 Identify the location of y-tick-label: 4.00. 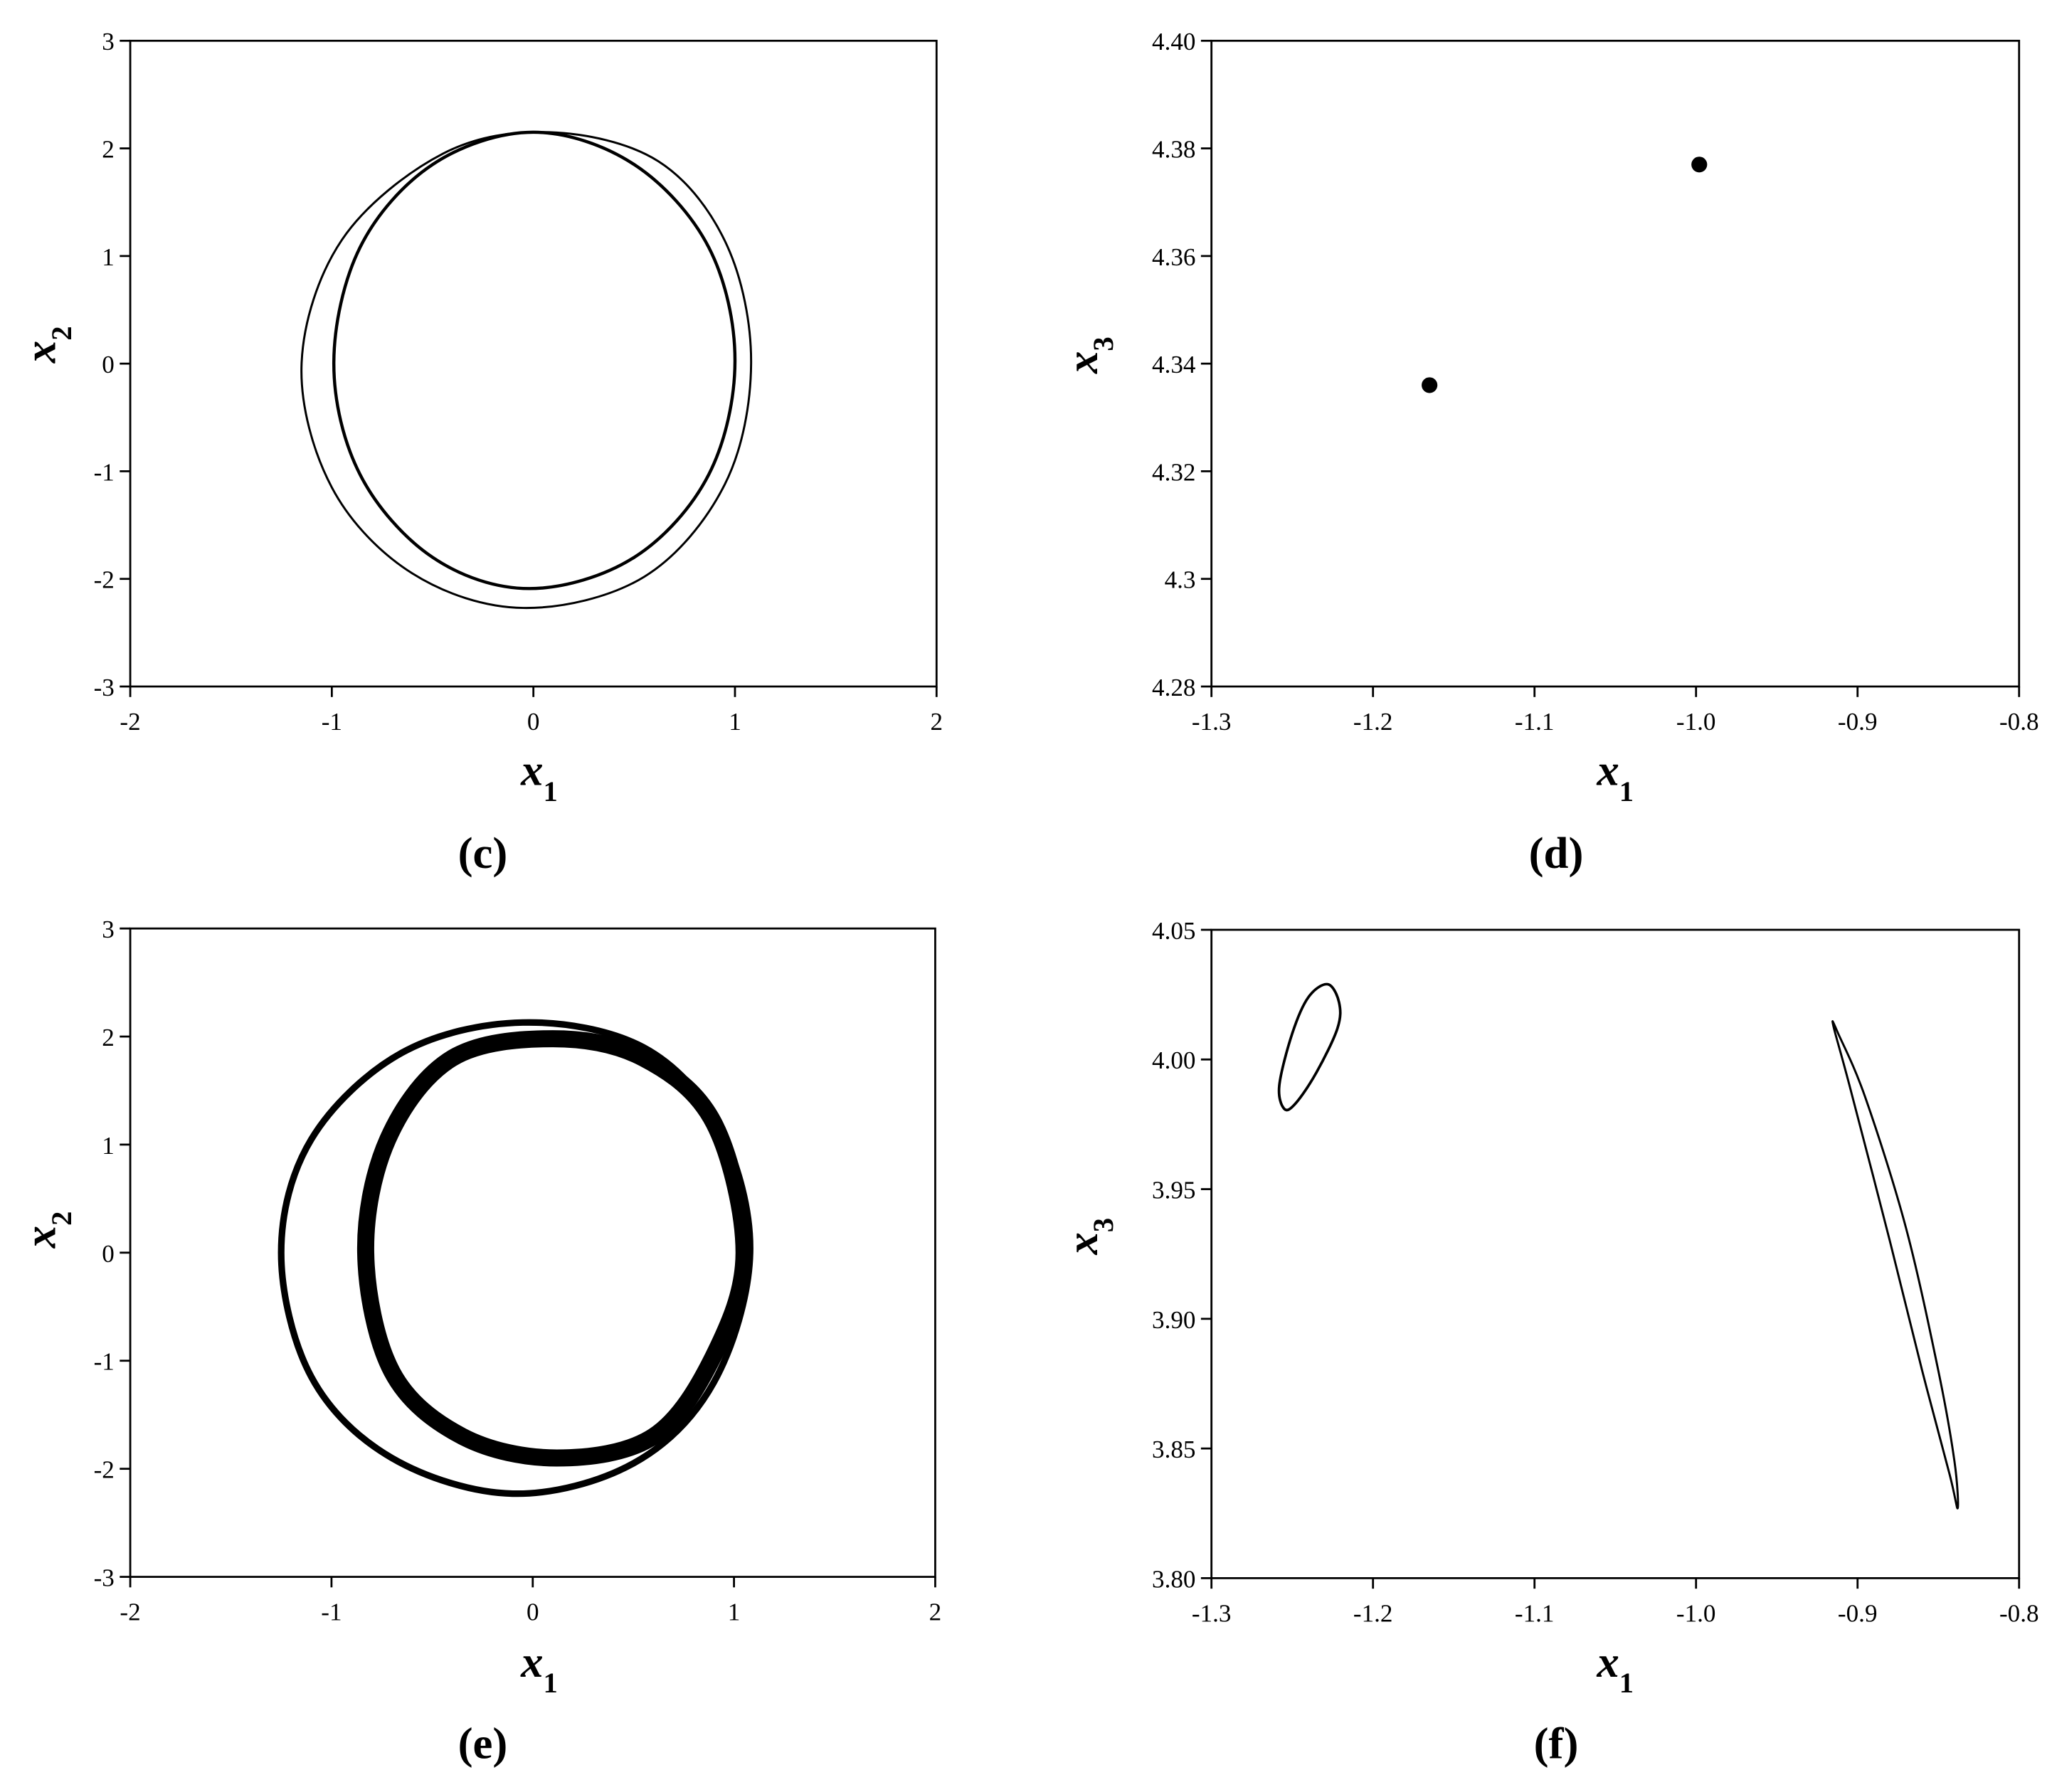
(1173, 1060).